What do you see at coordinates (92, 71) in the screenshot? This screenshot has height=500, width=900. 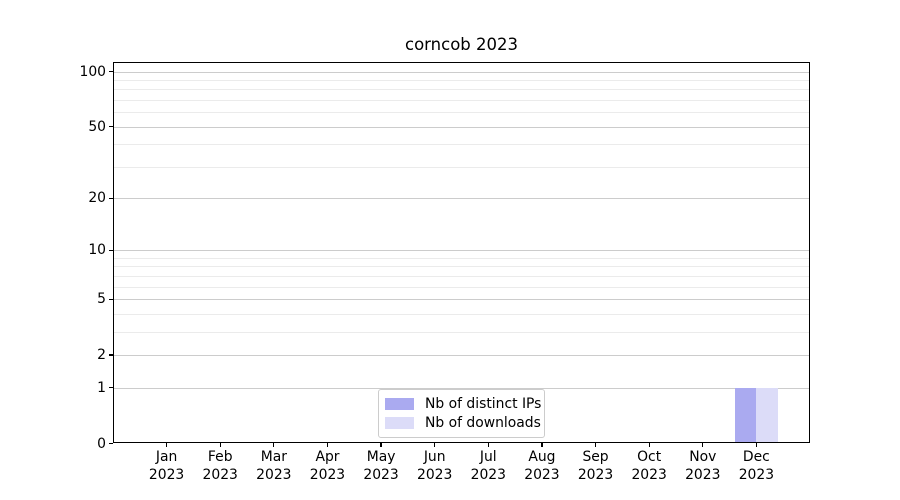 I see `y-axis-tick-label-100: 100` at bounding box center [92, 71].